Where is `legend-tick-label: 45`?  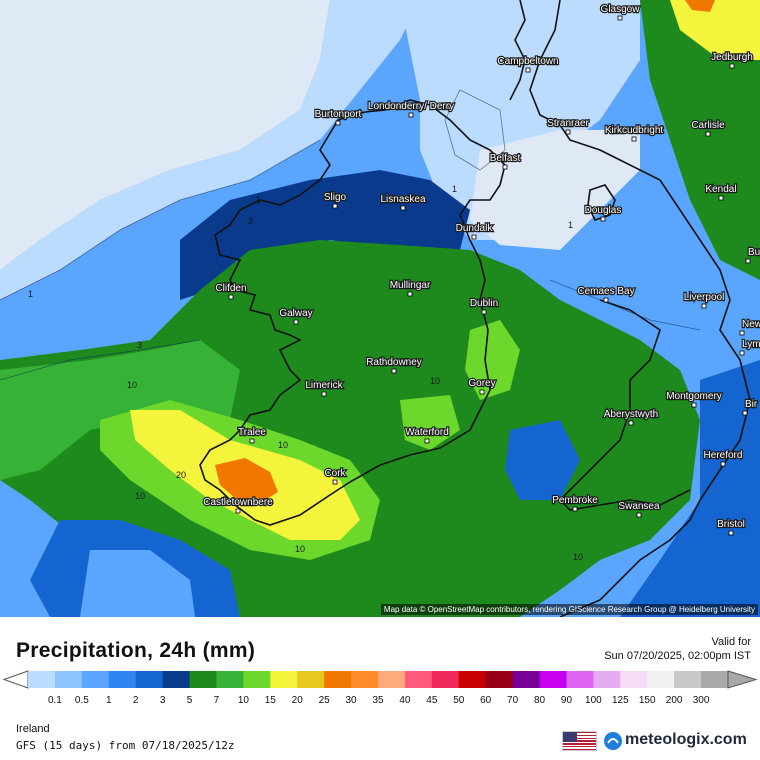
legend-tick-label: 45 is located at coordinates (432, 700).